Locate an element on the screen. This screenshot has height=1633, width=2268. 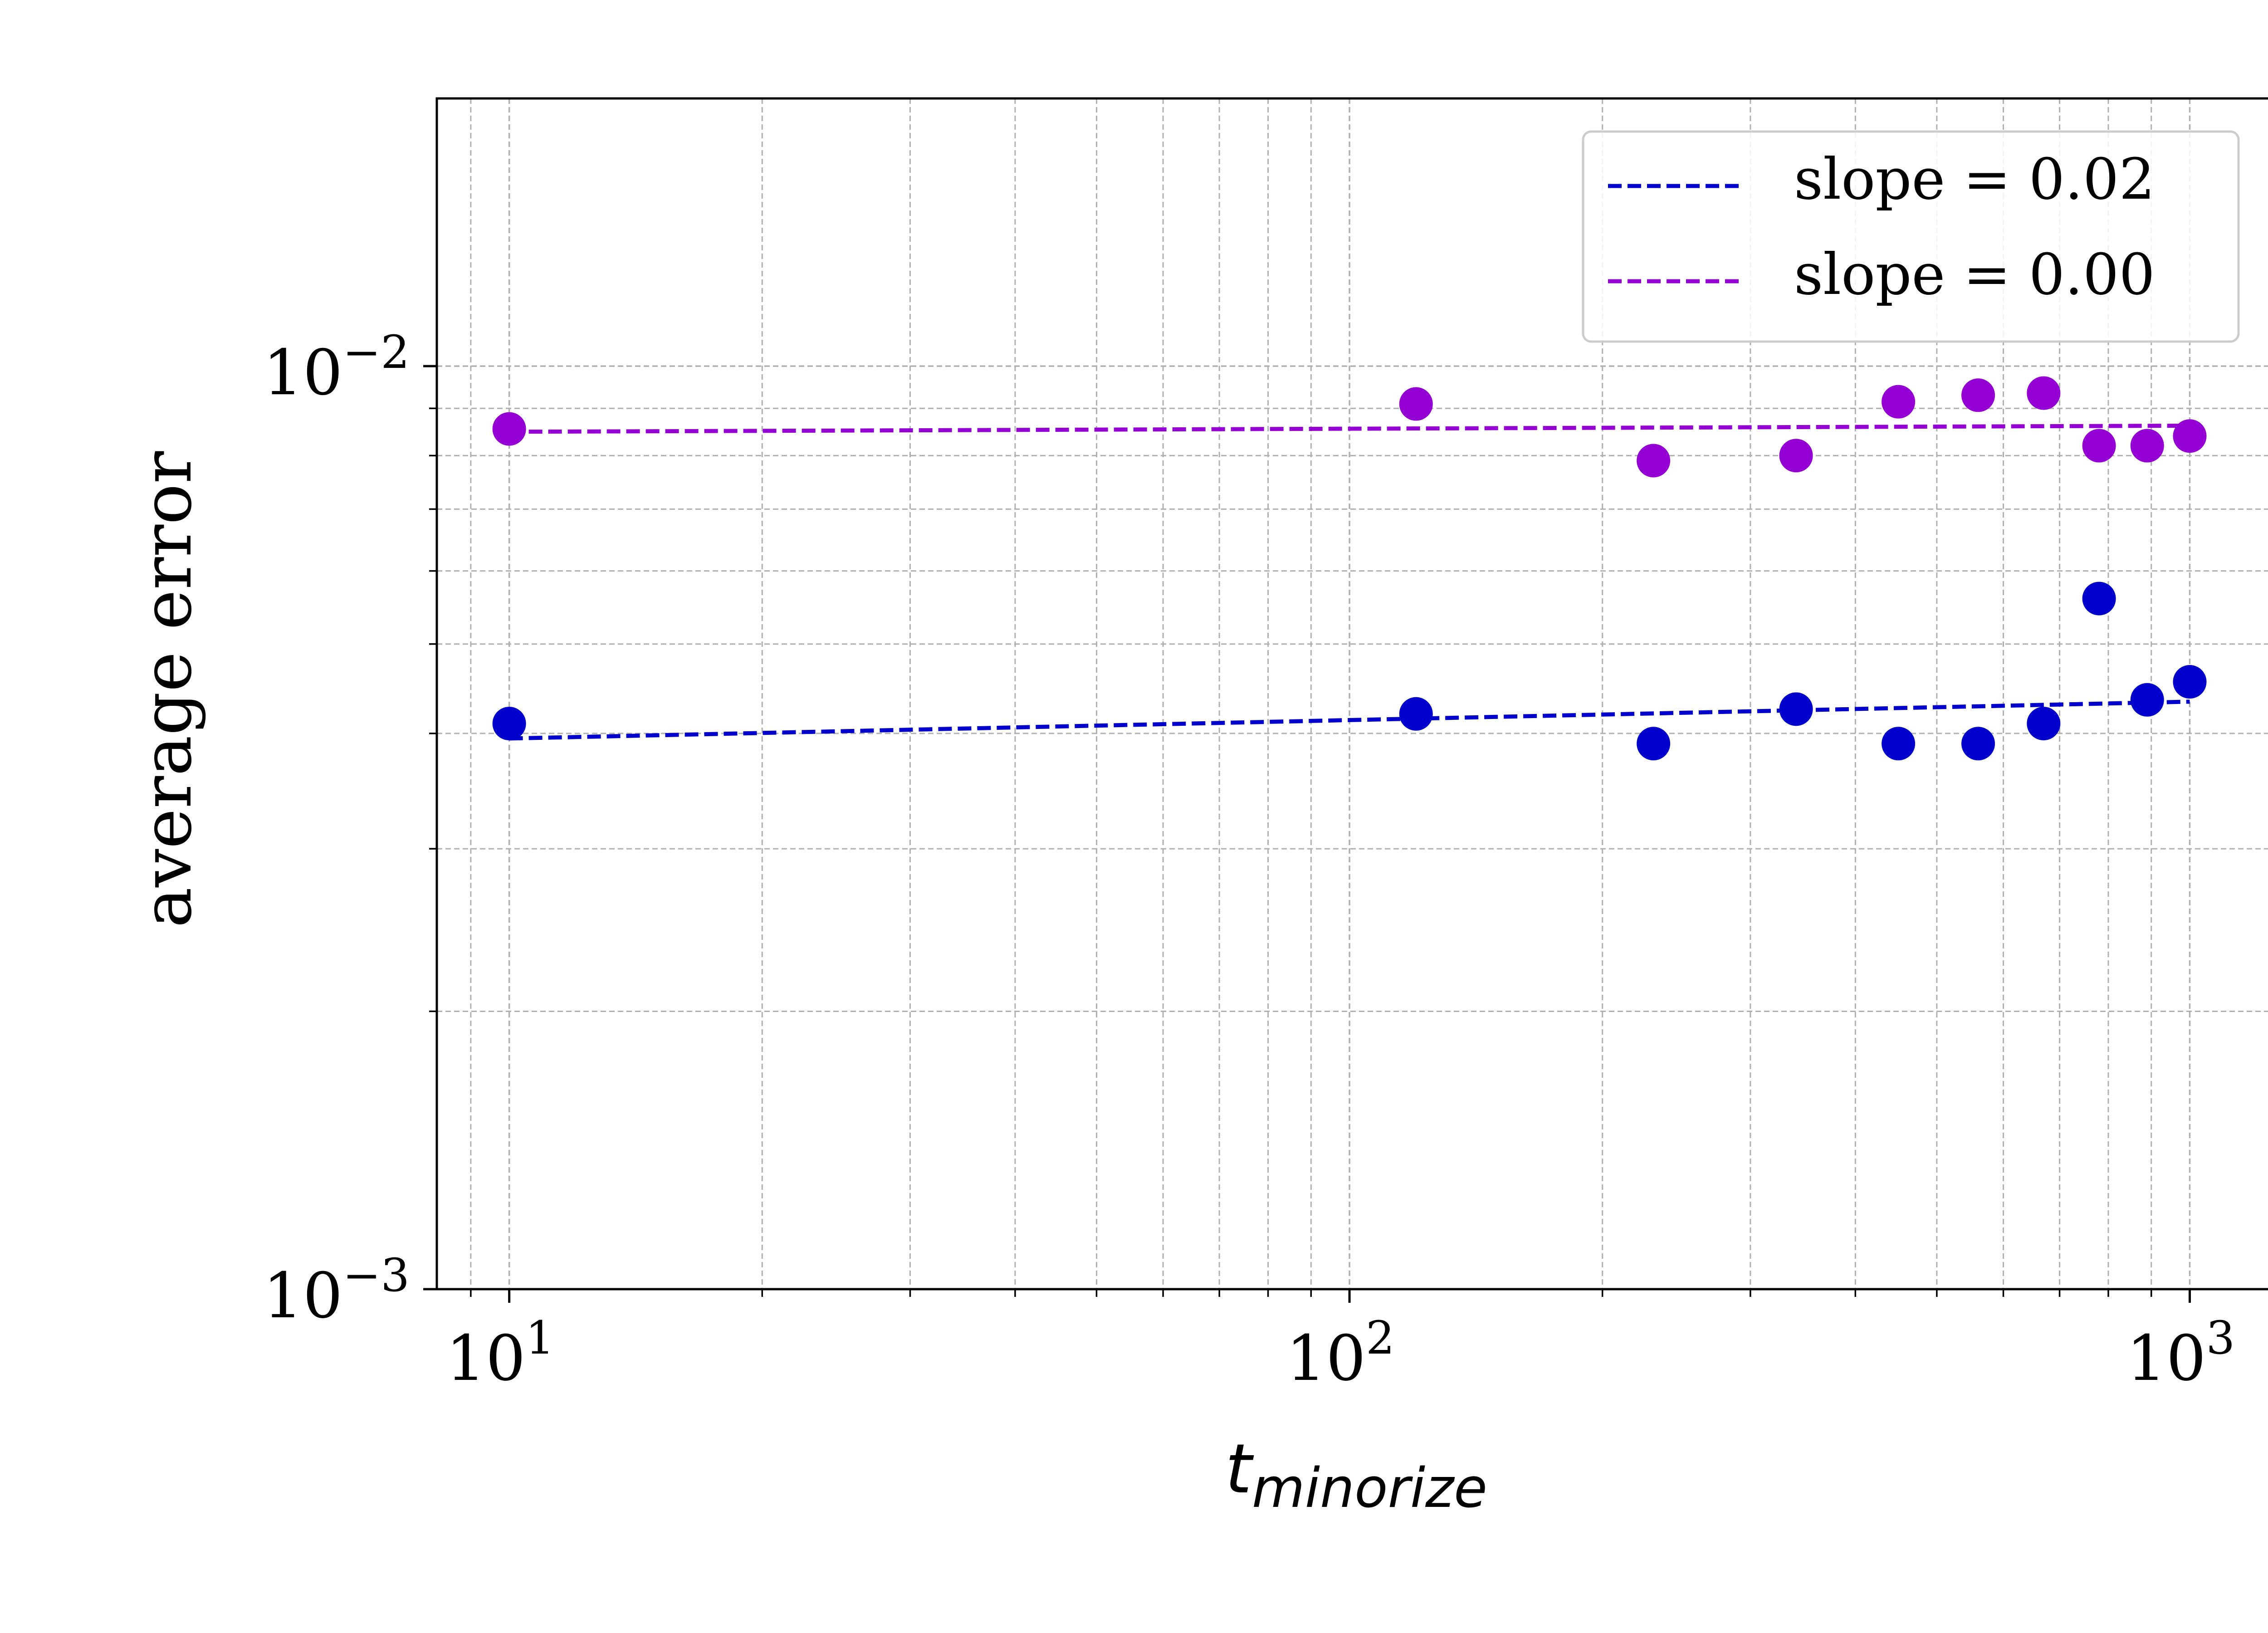
legend-box is located at coordinates (1911, 236).